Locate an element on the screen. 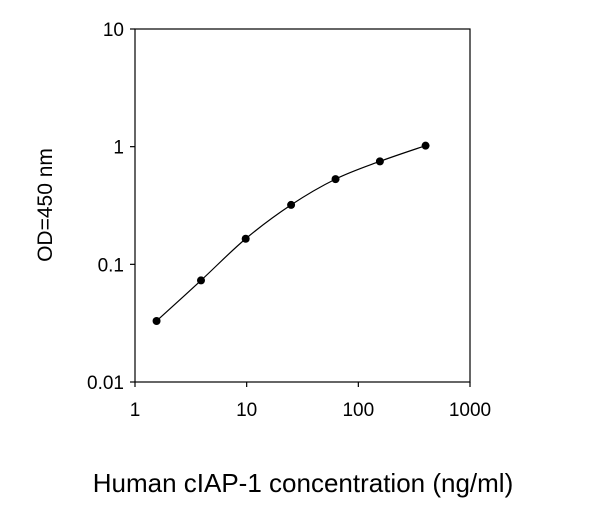 This screenshot has width=590, height=511. x-tick-label: 1 is located at coordinates (135, 410).